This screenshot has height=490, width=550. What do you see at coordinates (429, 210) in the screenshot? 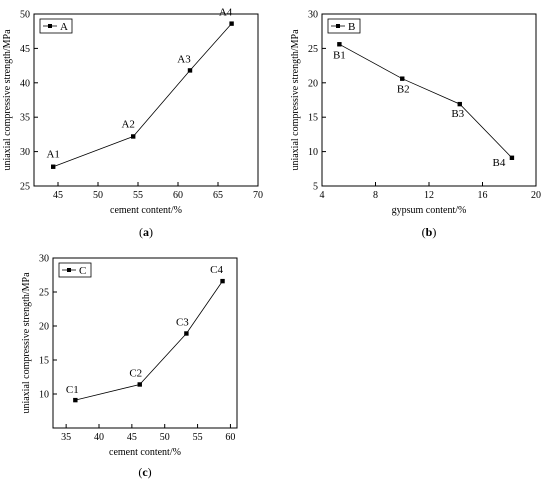
I see `x-axis-title: gypsum content/%` at bounding box center [429, 210].